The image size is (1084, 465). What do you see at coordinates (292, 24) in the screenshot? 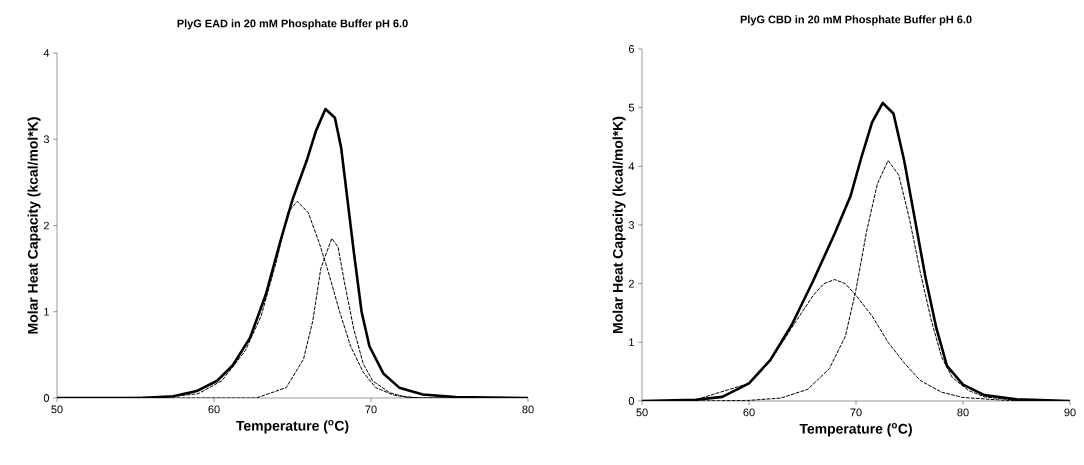
I see `chart-title: PlyG EAD in 20 mM Phosphate Buffer pH 6.0` at bounding box center [292, 24].